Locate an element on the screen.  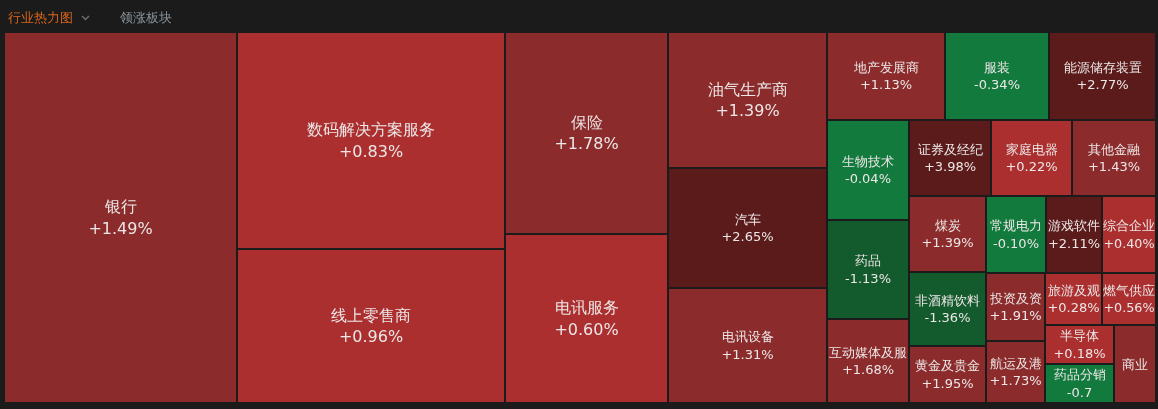
category-label: 能源储存装置 is located at coordinates (1102, 67).